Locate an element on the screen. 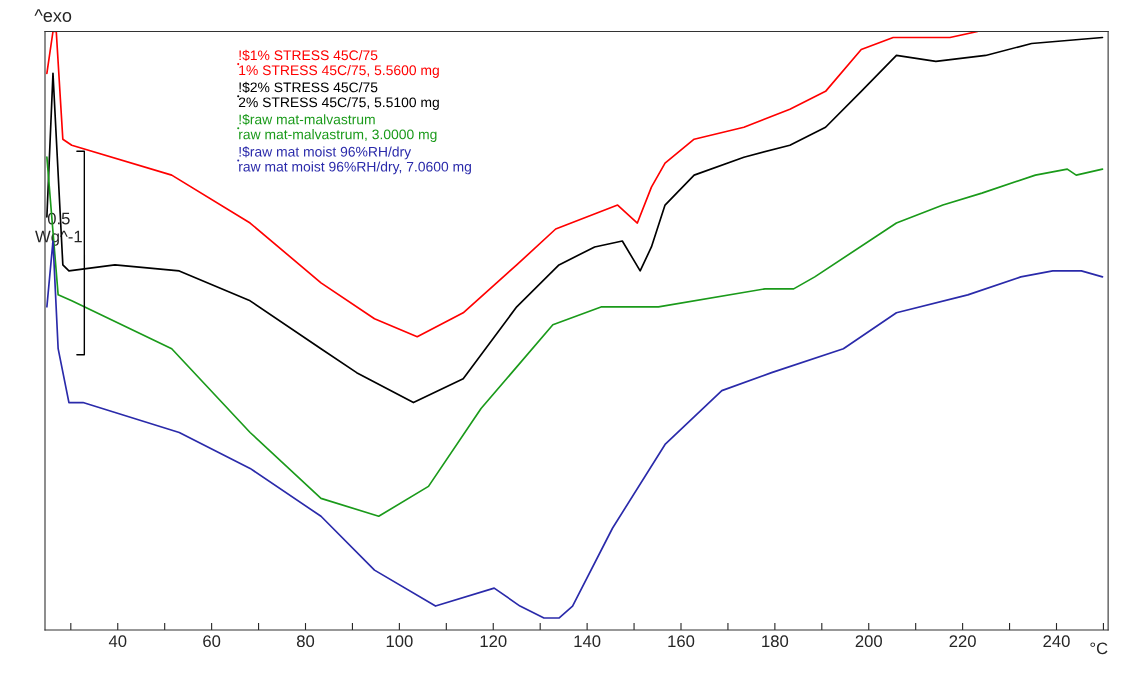  x-axis-title: °C is located at coordinates (1099, 648).